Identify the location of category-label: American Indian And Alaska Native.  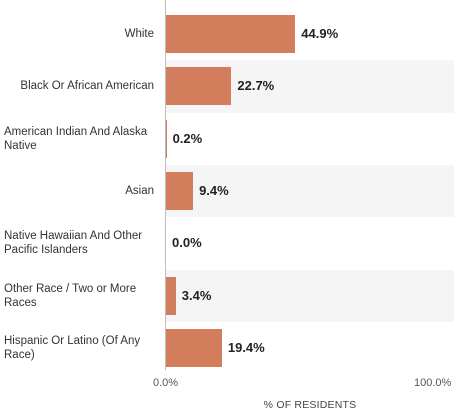
(76, 138).